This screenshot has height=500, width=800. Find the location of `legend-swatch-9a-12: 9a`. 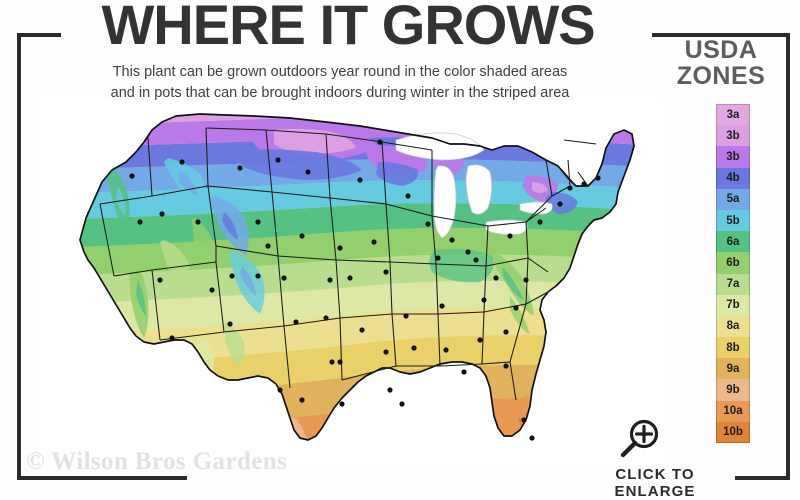

legend-swatch-9a-12: 9a is located at coordinates (733, 369).